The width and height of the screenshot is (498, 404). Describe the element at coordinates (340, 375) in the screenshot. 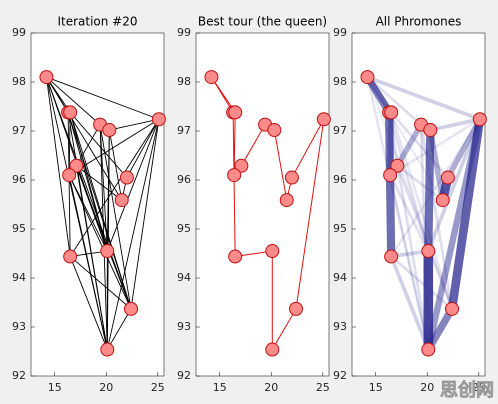

I see `y-tick-label: 92` at that location.